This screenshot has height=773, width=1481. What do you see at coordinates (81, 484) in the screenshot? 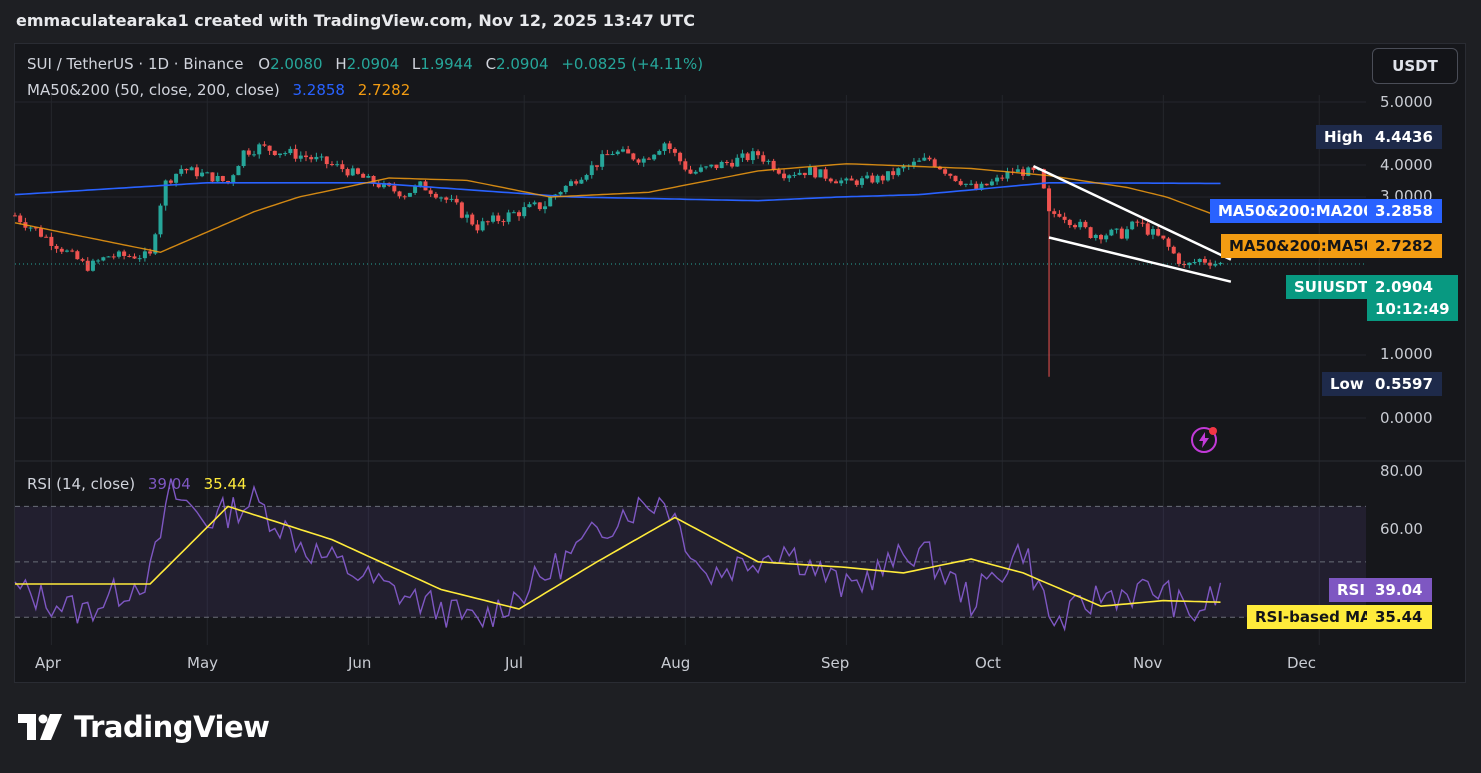
I see `rsi-title: RSI (14, close)` at bounding box center [81, 484].